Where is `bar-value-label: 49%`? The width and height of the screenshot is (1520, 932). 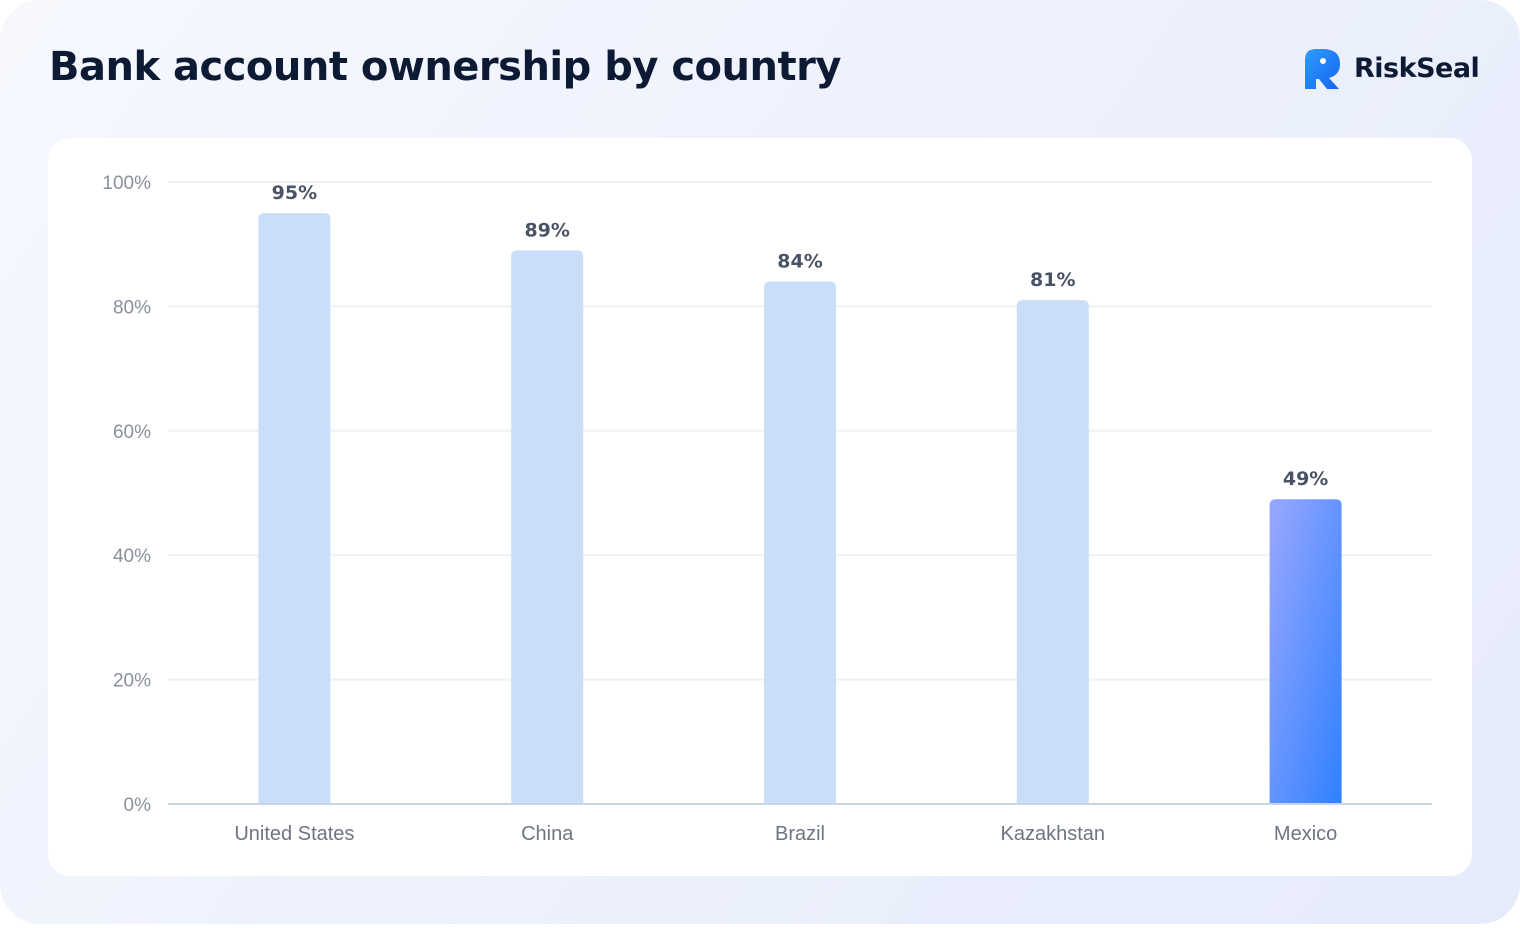 bar-value-label: 49% is located at coordinates (1305, 479).